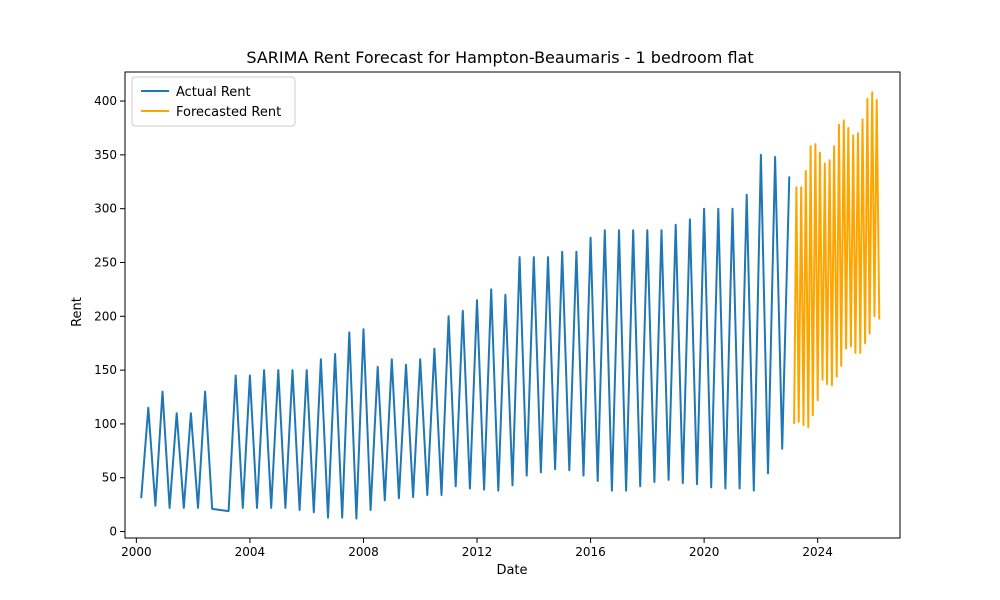 Image resolution: width=1000 pixels, height=600 pixels. Describe the element at coordinates (105, 101) in the screenshot. I see `y-tick-label: 400` at that location.